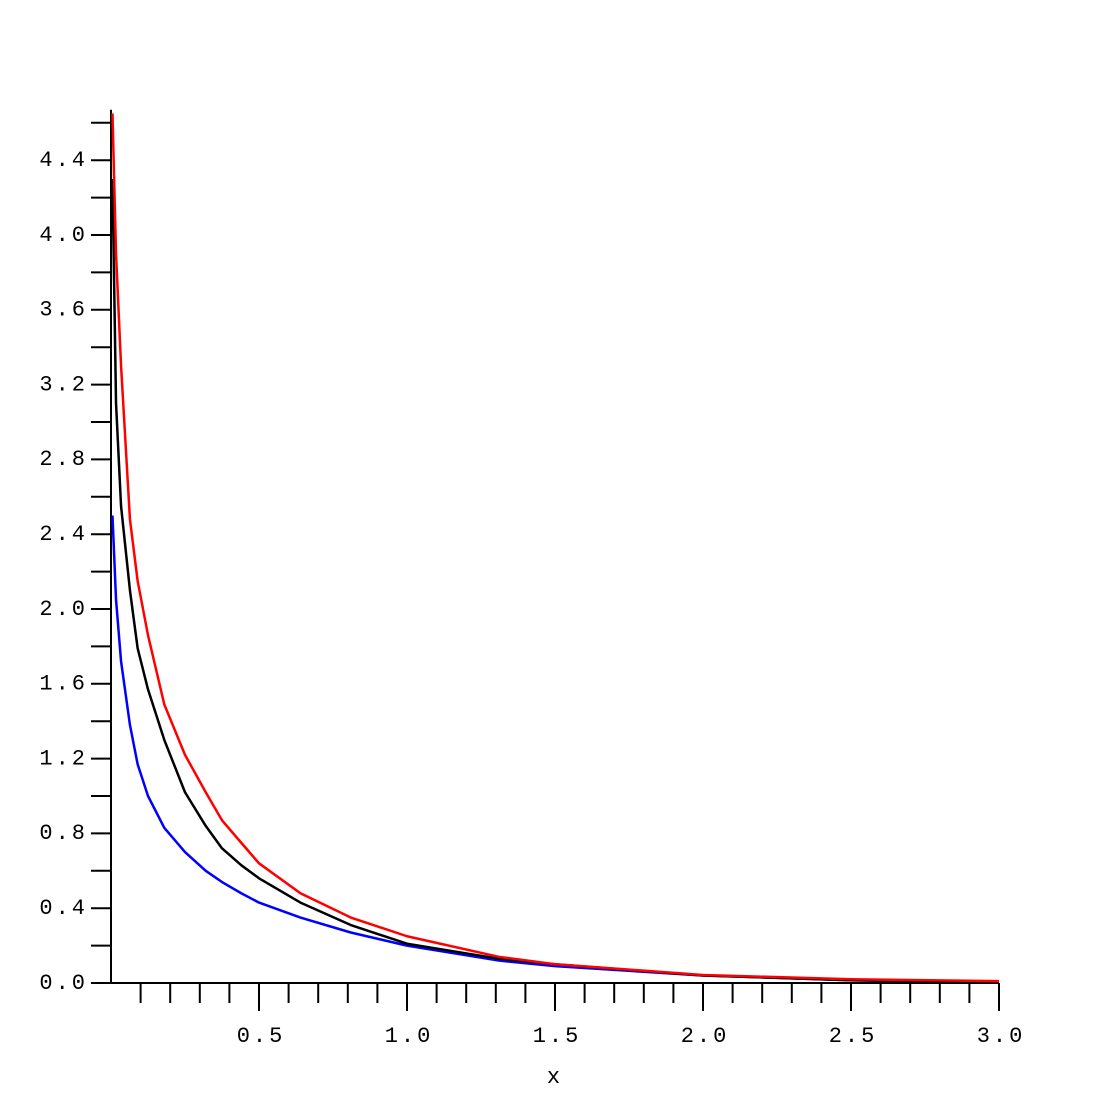 The image size is (1110, 1110). I want to click on x-tick-label: 2.0, so click(705, 1036).